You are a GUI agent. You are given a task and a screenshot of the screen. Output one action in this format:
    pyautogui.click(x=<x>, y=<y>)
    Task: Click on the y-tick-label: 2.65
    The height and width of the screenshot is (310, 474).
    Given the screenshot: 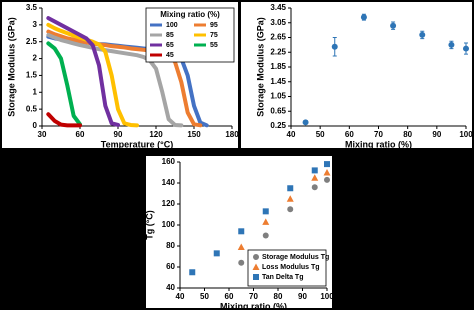 What is the action you would take?
    pyautogui.click(x=278, y=37)
    